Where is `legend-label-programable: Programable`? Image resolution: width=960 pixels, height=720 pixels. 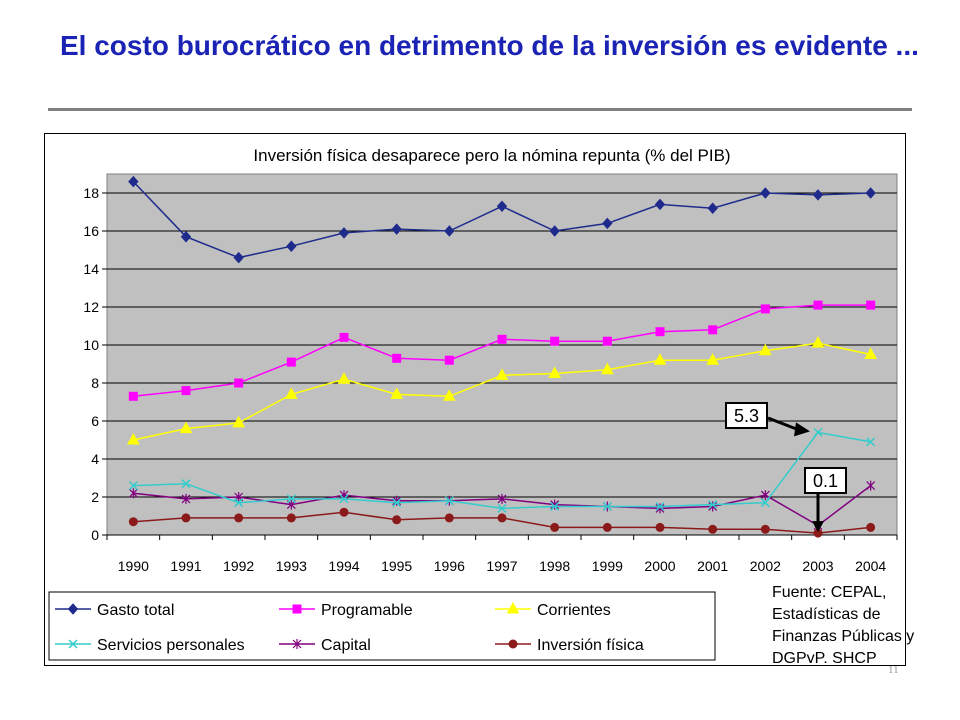 legend-label-programable: Programable is located at coordinates (367, 610).